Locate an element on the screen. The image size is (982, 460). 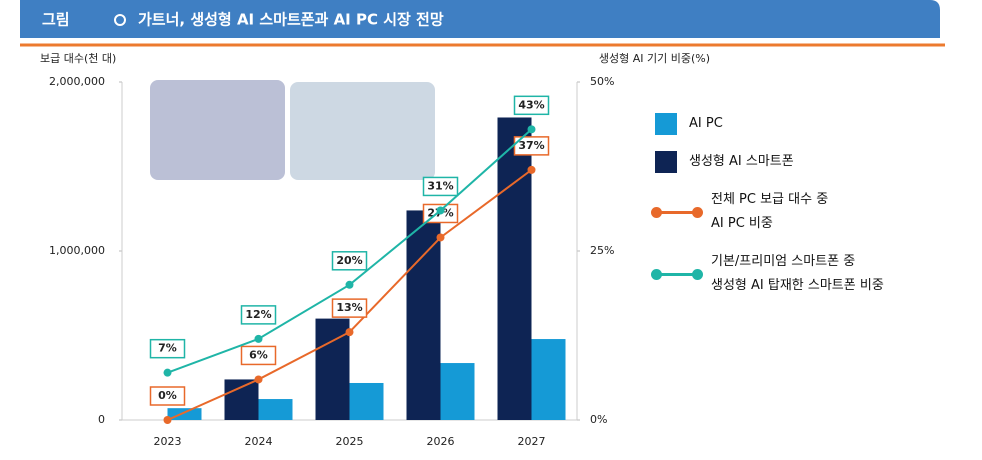
legend-item: 생성형 AI 스마트폰 is located at coordinates (810, 162).